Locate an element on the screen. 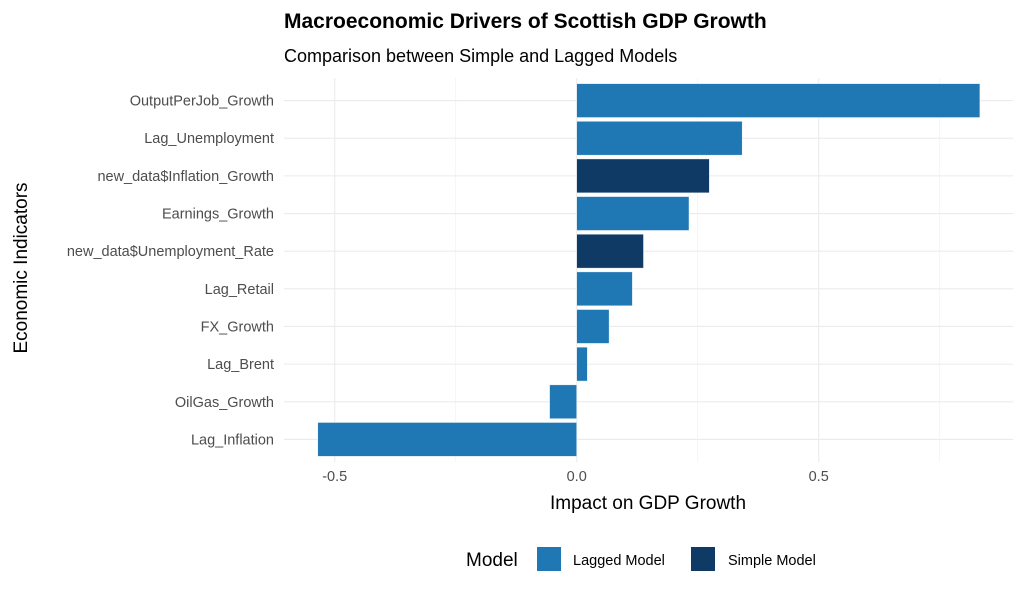 The image size is (1024, 595). y-tick-label: Lag_Inflation is located at coordinates (232, 440).